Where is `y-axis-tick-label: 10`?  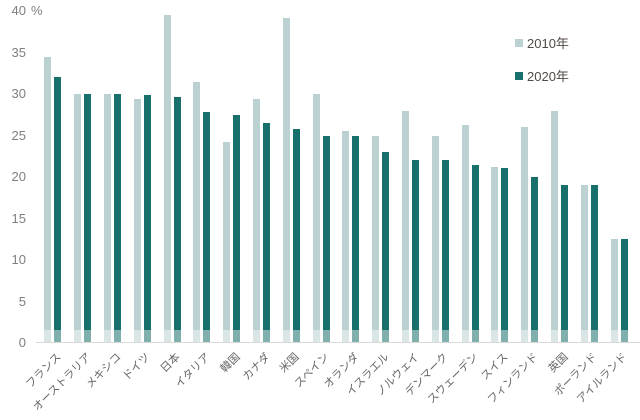 y-axis-tick-label: 10 is located at coordinates (18, 259).